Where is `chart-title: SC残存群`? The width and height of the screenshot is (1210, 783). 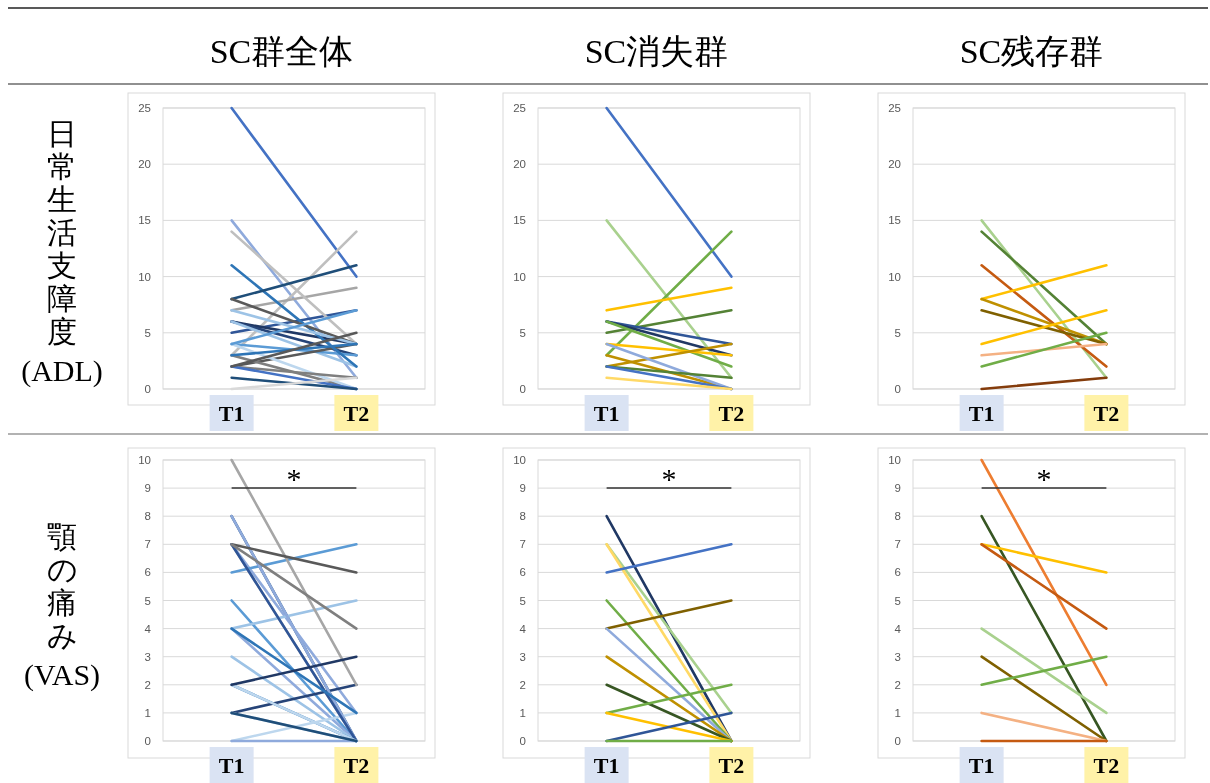
chart-title: SC残存群 is located at coordinates (1031, 51).